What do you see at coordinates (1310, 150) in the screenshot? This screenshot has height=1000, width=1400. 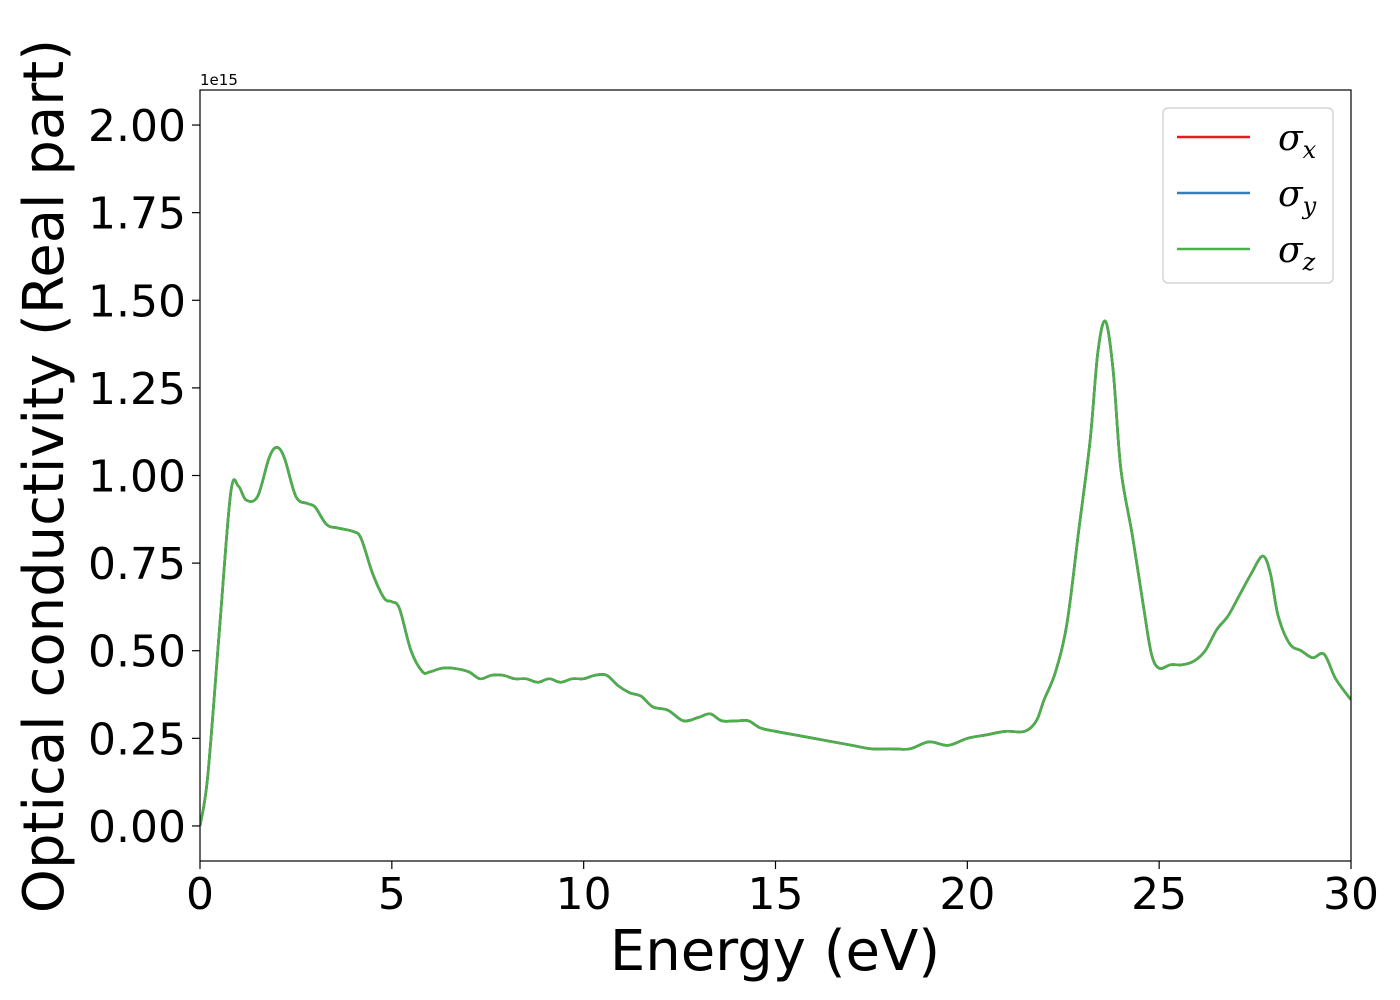 I see `legend-subscript: x` at bounding box center [1310, 150].